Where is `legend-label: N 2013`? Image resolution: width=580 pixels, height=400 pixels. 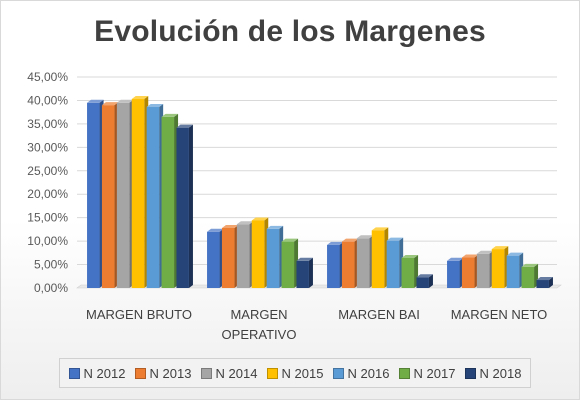
legend-label: N 2013 is located at coordinates (170, 373).